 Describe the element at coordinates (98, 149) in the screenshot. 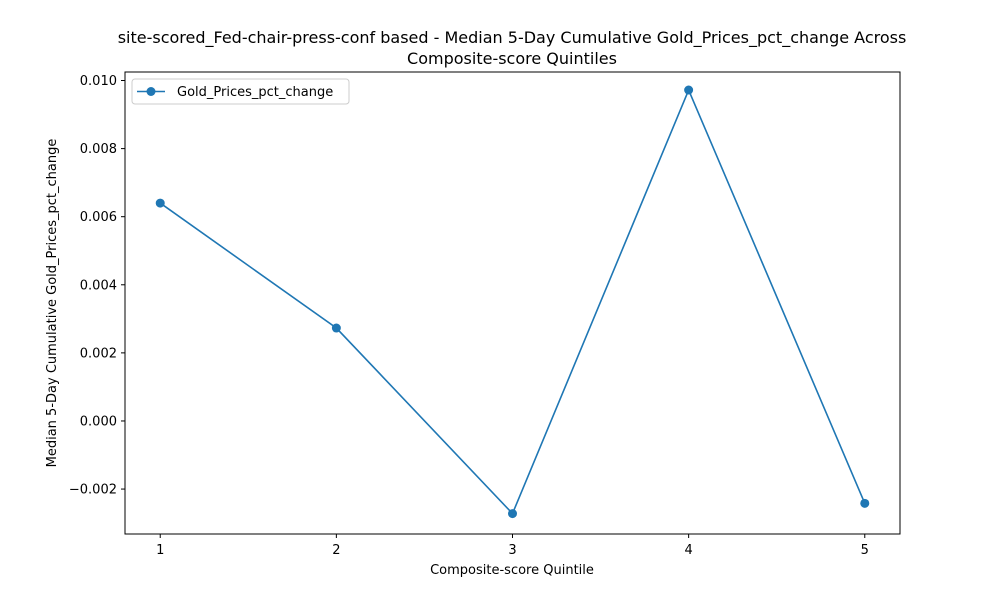

I see `y-tick-label: 0.008` at that location.